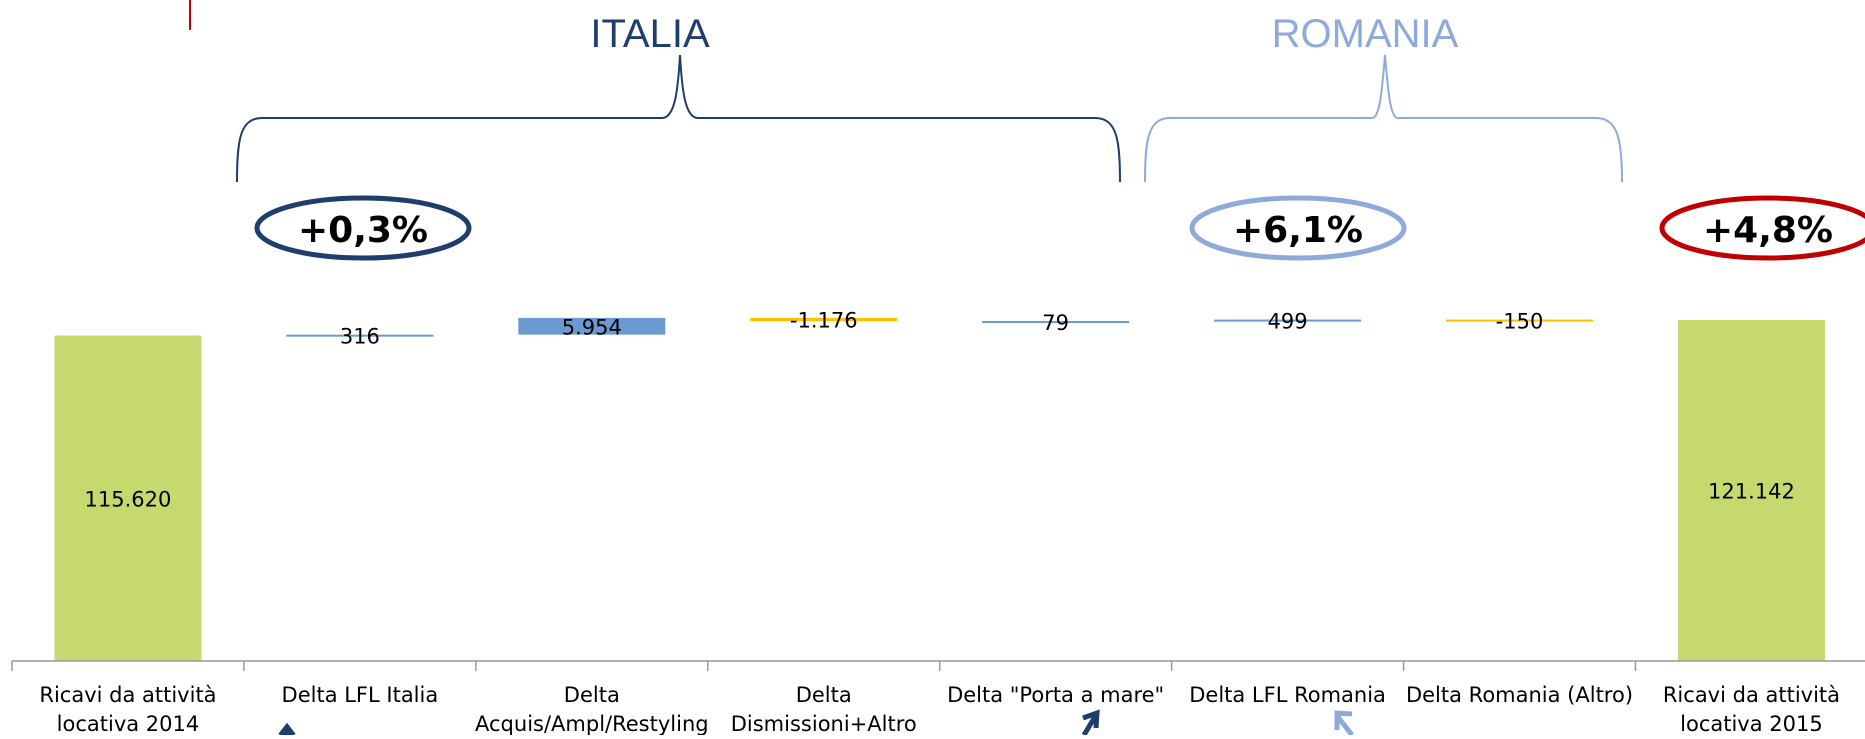  I want to click on data-label-5: 499, so click(1288, 322).